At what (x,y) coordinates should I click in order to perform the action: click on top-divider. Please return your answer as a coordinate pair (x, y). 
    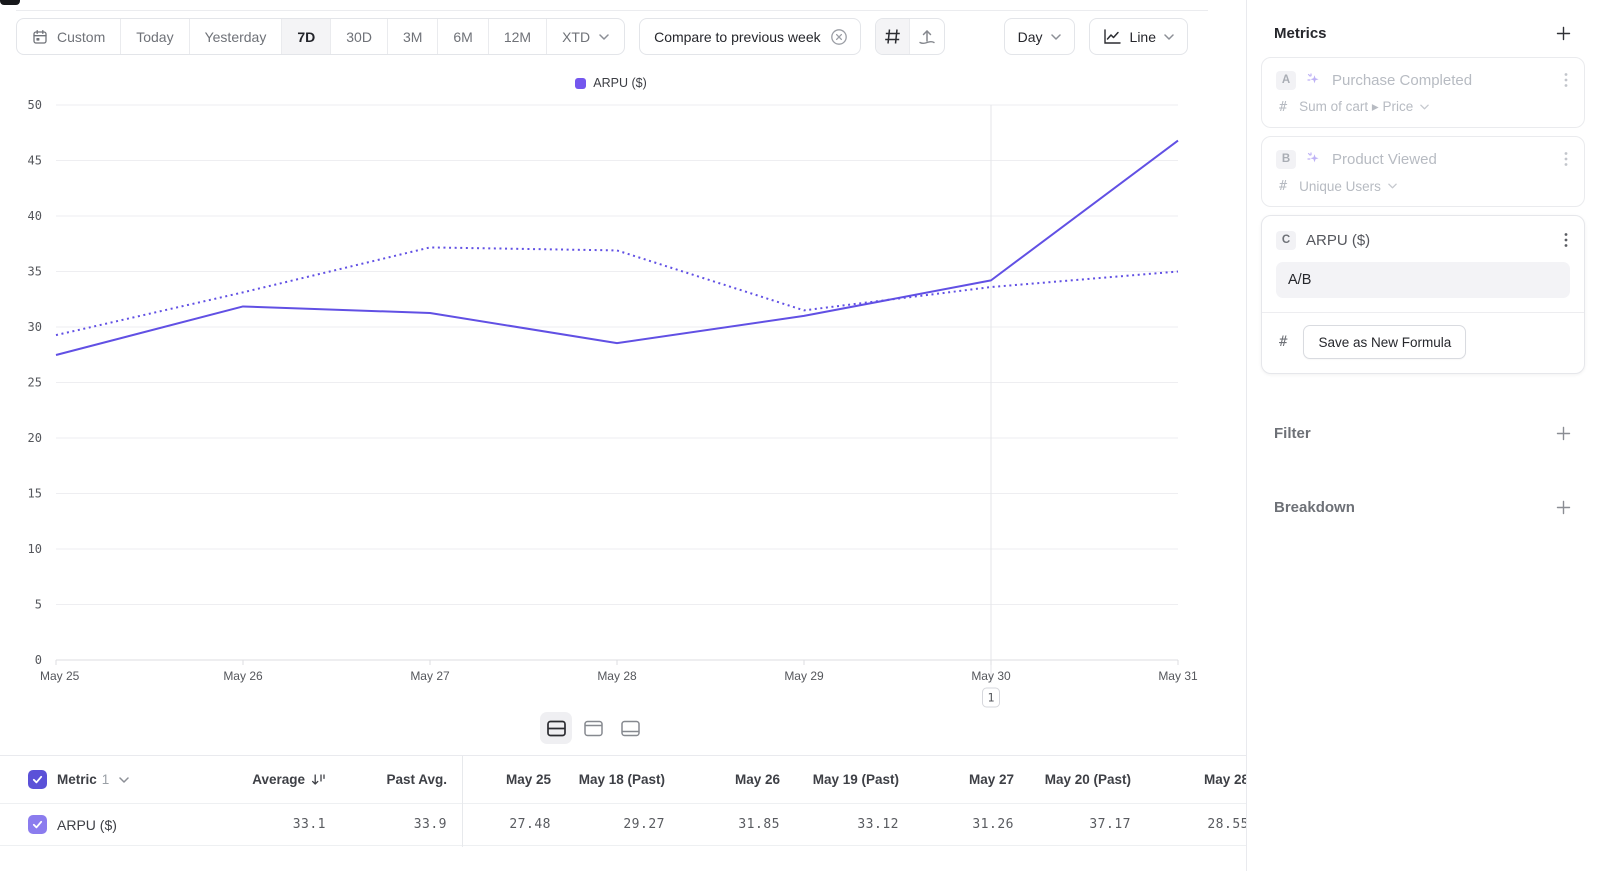
    Looking at the image, I should click on (612, 10).